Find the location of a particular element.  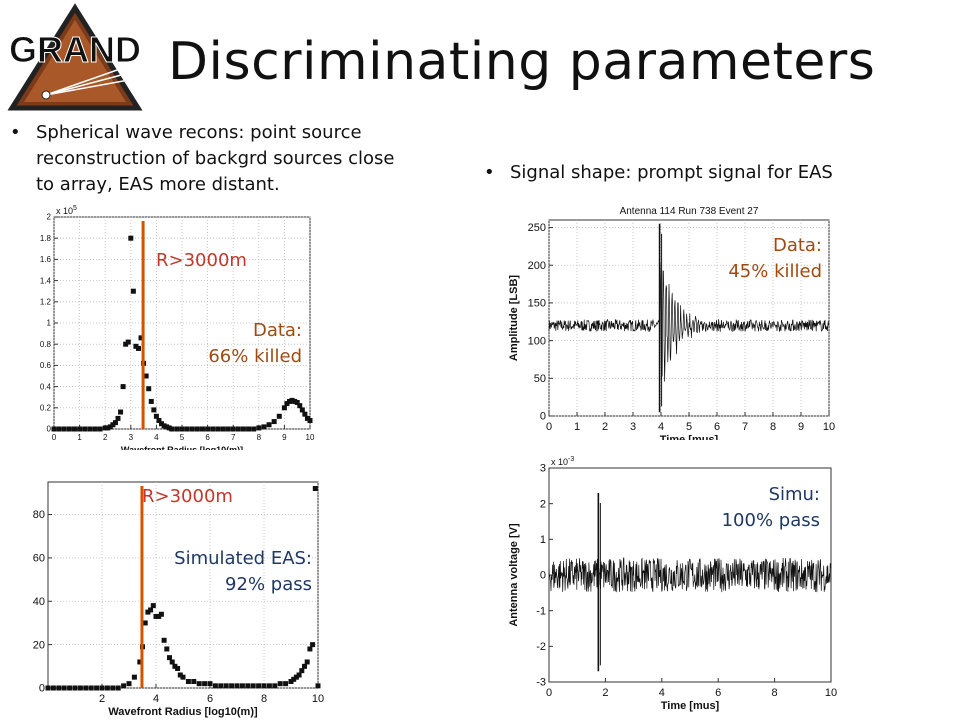

simu-label-line1: Simu: is located at coordinates (794, 494).